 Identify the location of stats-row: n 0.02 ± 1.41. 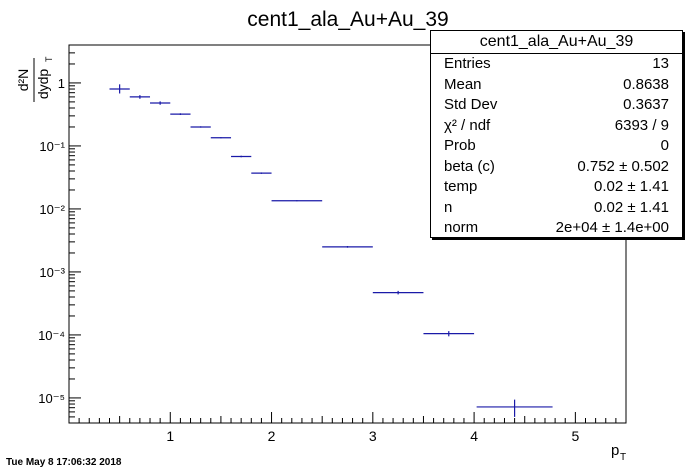
(556, 208).